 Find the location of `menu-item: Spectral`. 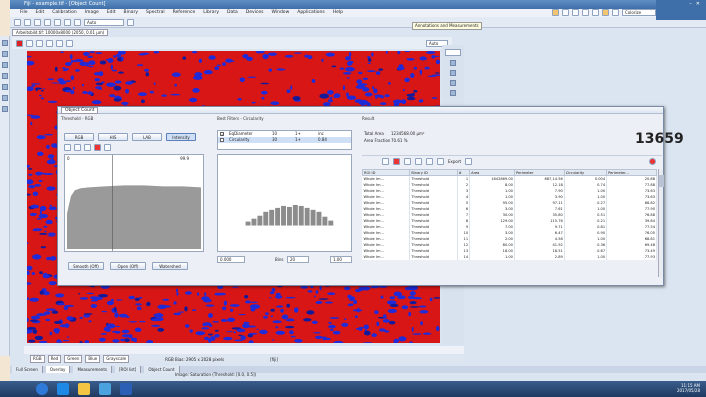

menu-item: Spectral is located at coordinates (155, 12).